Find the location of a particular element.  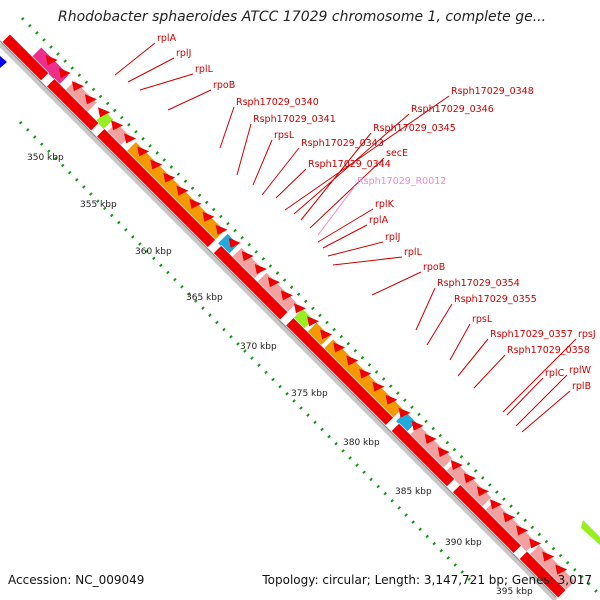

gene-label: Rsph17029_0348 is located at coordinates (492, 91).